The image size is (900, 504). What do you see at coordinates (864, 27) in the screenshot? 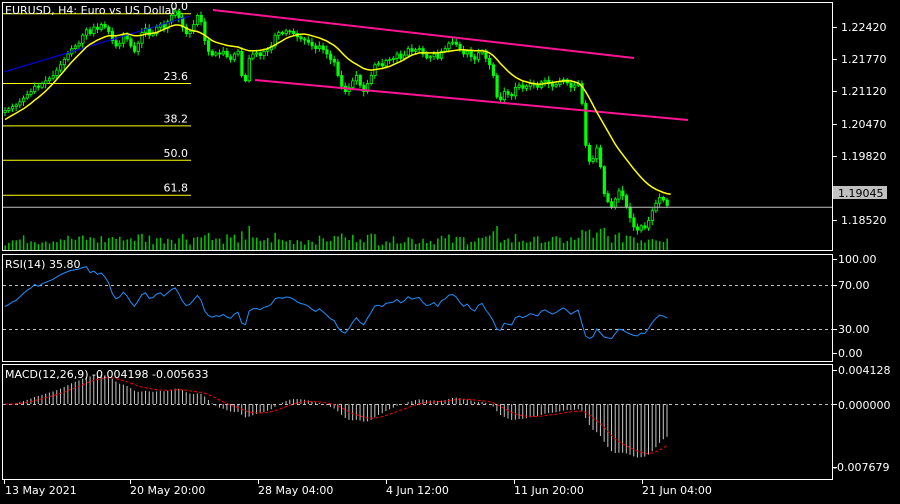
I see `price-label: 1.22420` at bounding box center [864, 27].